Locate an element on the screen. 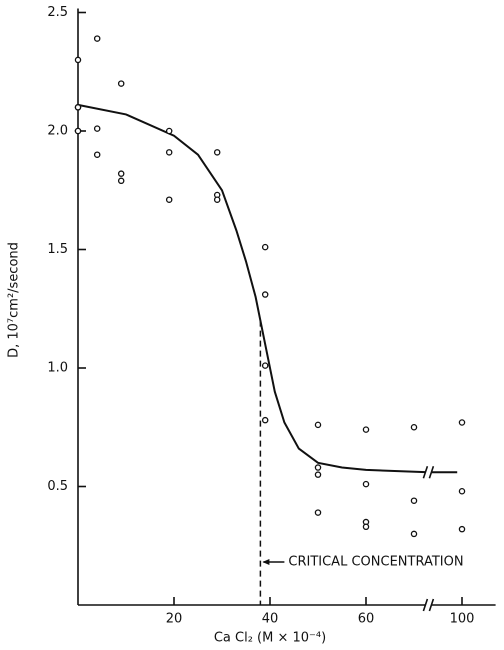 This screenshot has width=504, height=650. x-tick-label: 20 is located at coordinates (174, 619).